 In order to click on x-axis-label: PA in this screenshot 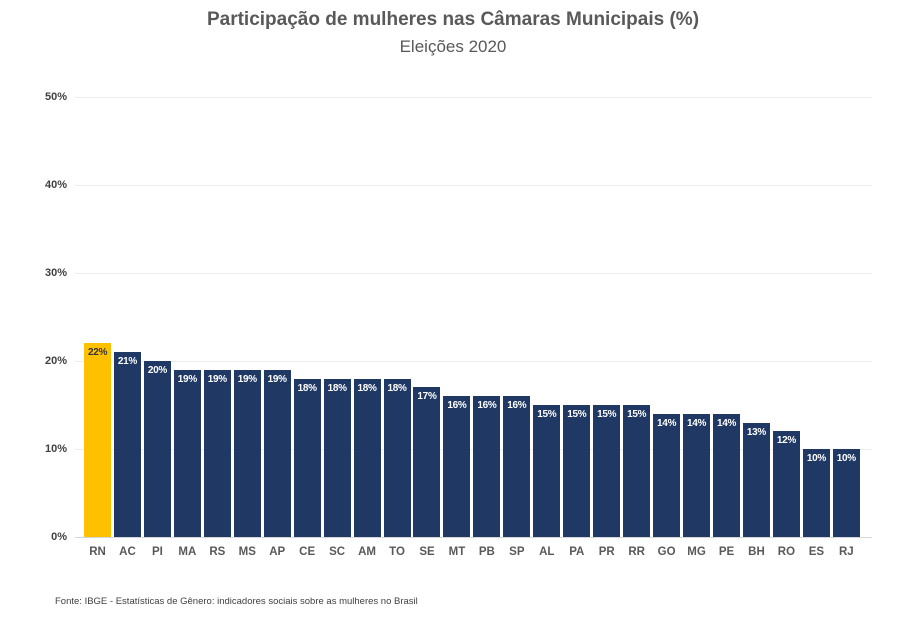, I will do `click(577, 552)`.